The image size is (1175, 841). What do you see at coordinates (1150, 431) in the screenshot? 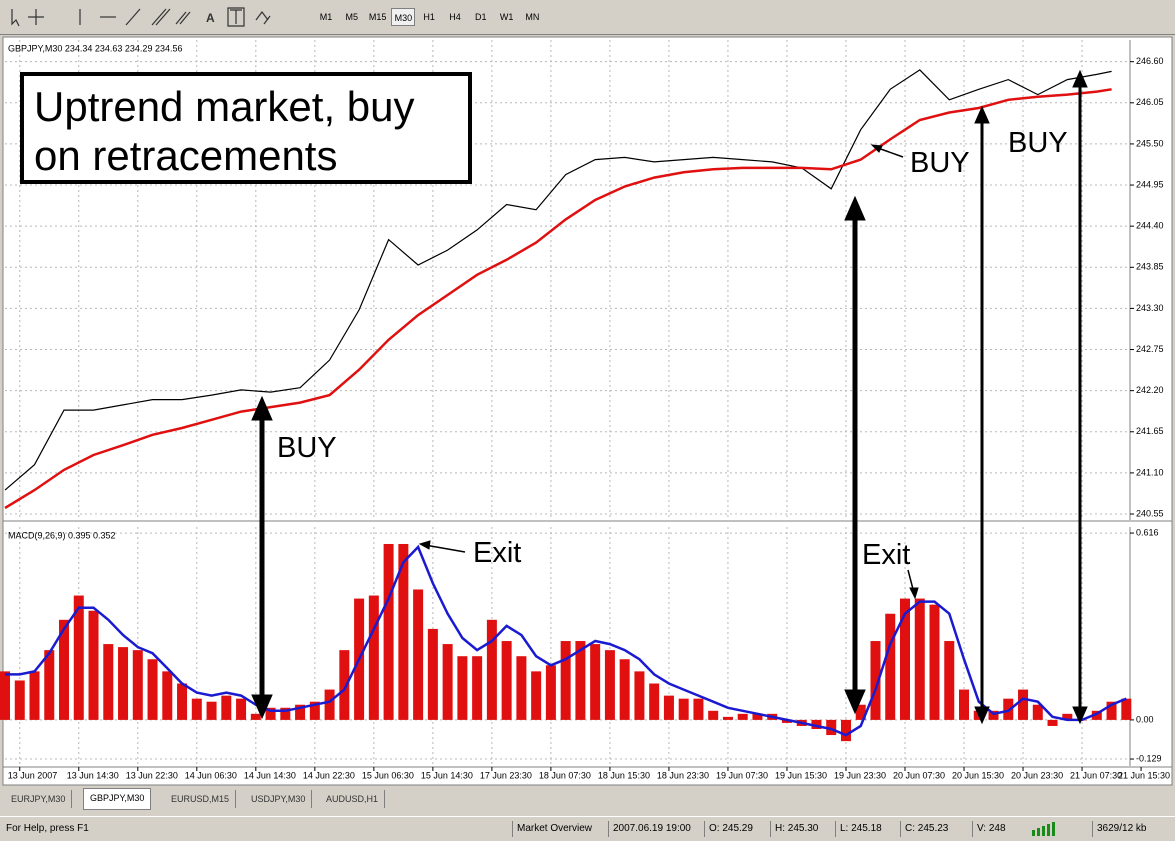
I see `y-tick-label: 241.65` at bounding box center [1150, 431].